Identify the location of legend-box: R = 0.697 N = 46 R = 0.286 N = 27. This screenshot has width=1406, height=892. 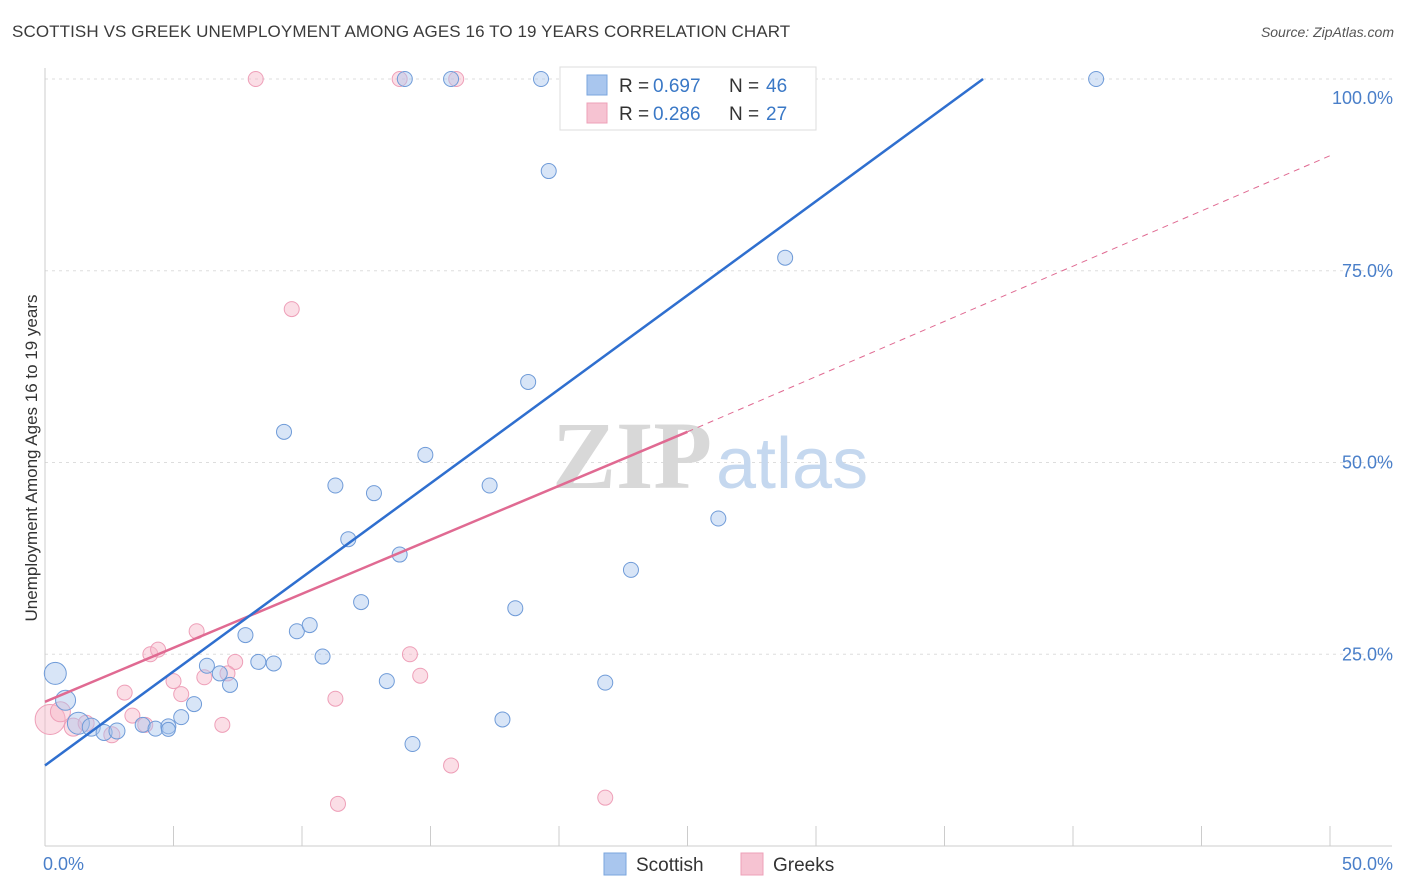
(688, 98).